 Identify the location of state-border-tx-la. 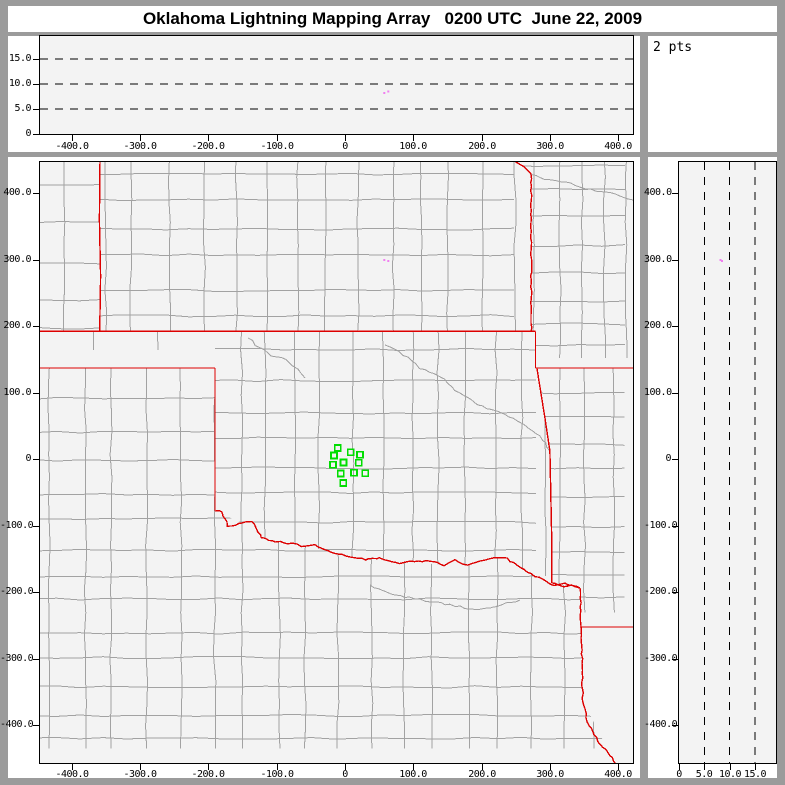
(597, 675).